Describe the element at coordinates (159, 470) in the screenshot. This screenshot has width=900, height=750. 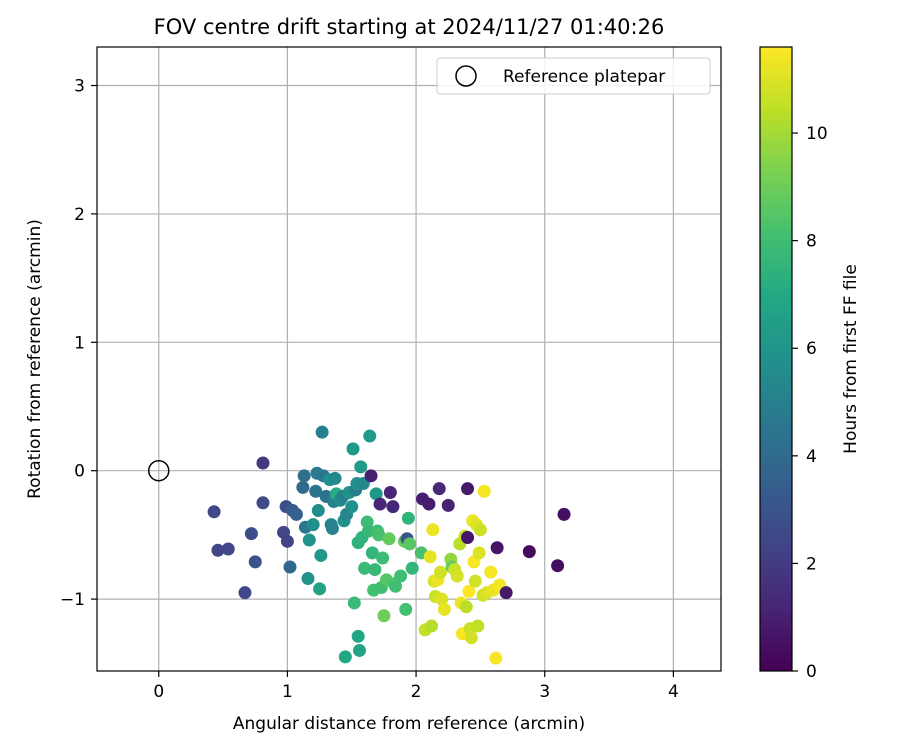
I see `reference-platepar-marker` at that location.